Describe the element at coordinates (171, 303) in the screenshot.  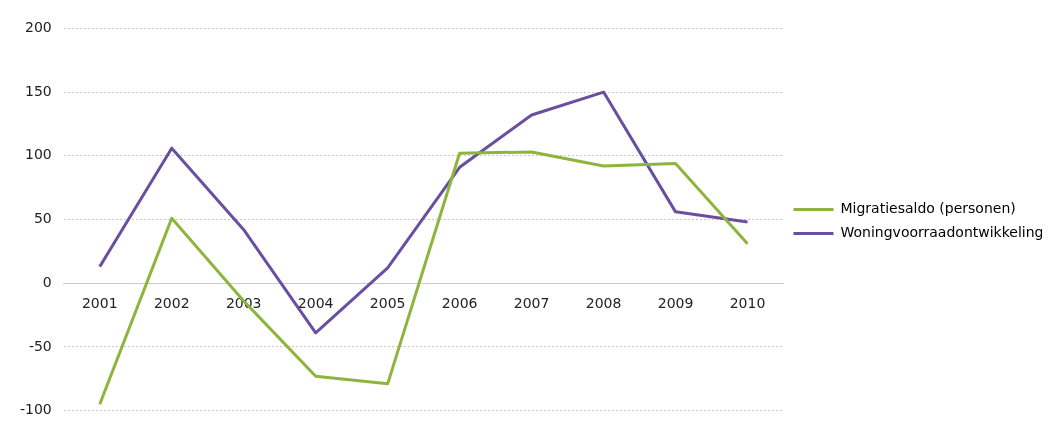
I see `x-tick-label: 2002` at that location.